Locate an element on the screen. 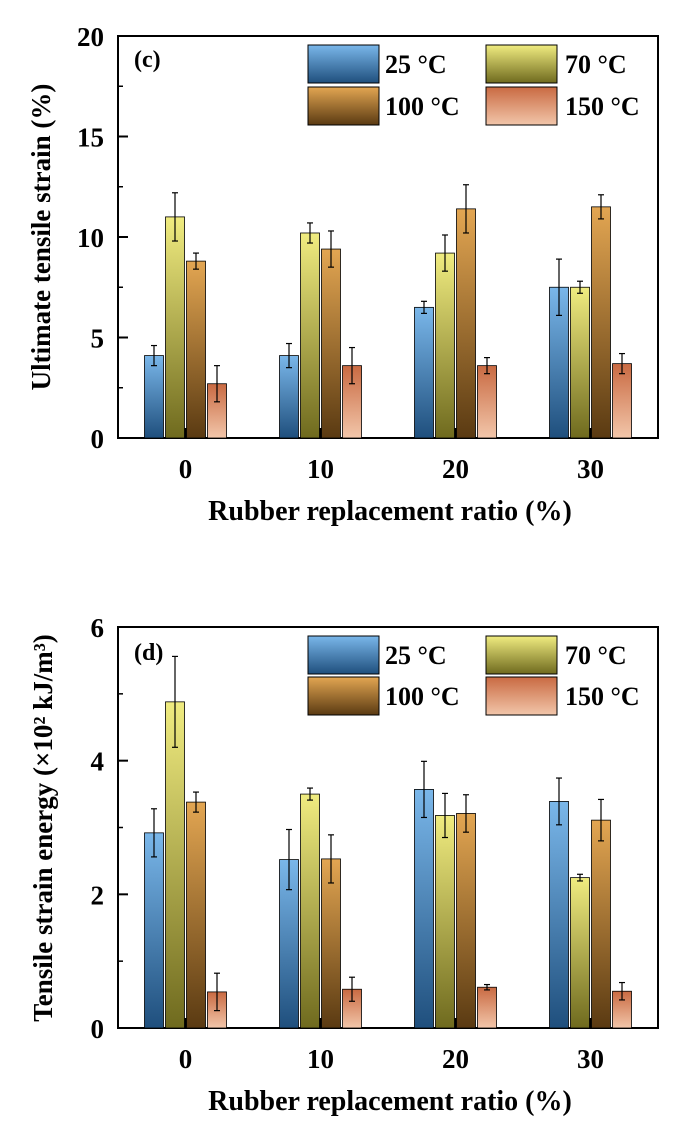 The height and width of the screenshot is (1130, 700). panel-label: (d) is located at coordinates (148, 653).